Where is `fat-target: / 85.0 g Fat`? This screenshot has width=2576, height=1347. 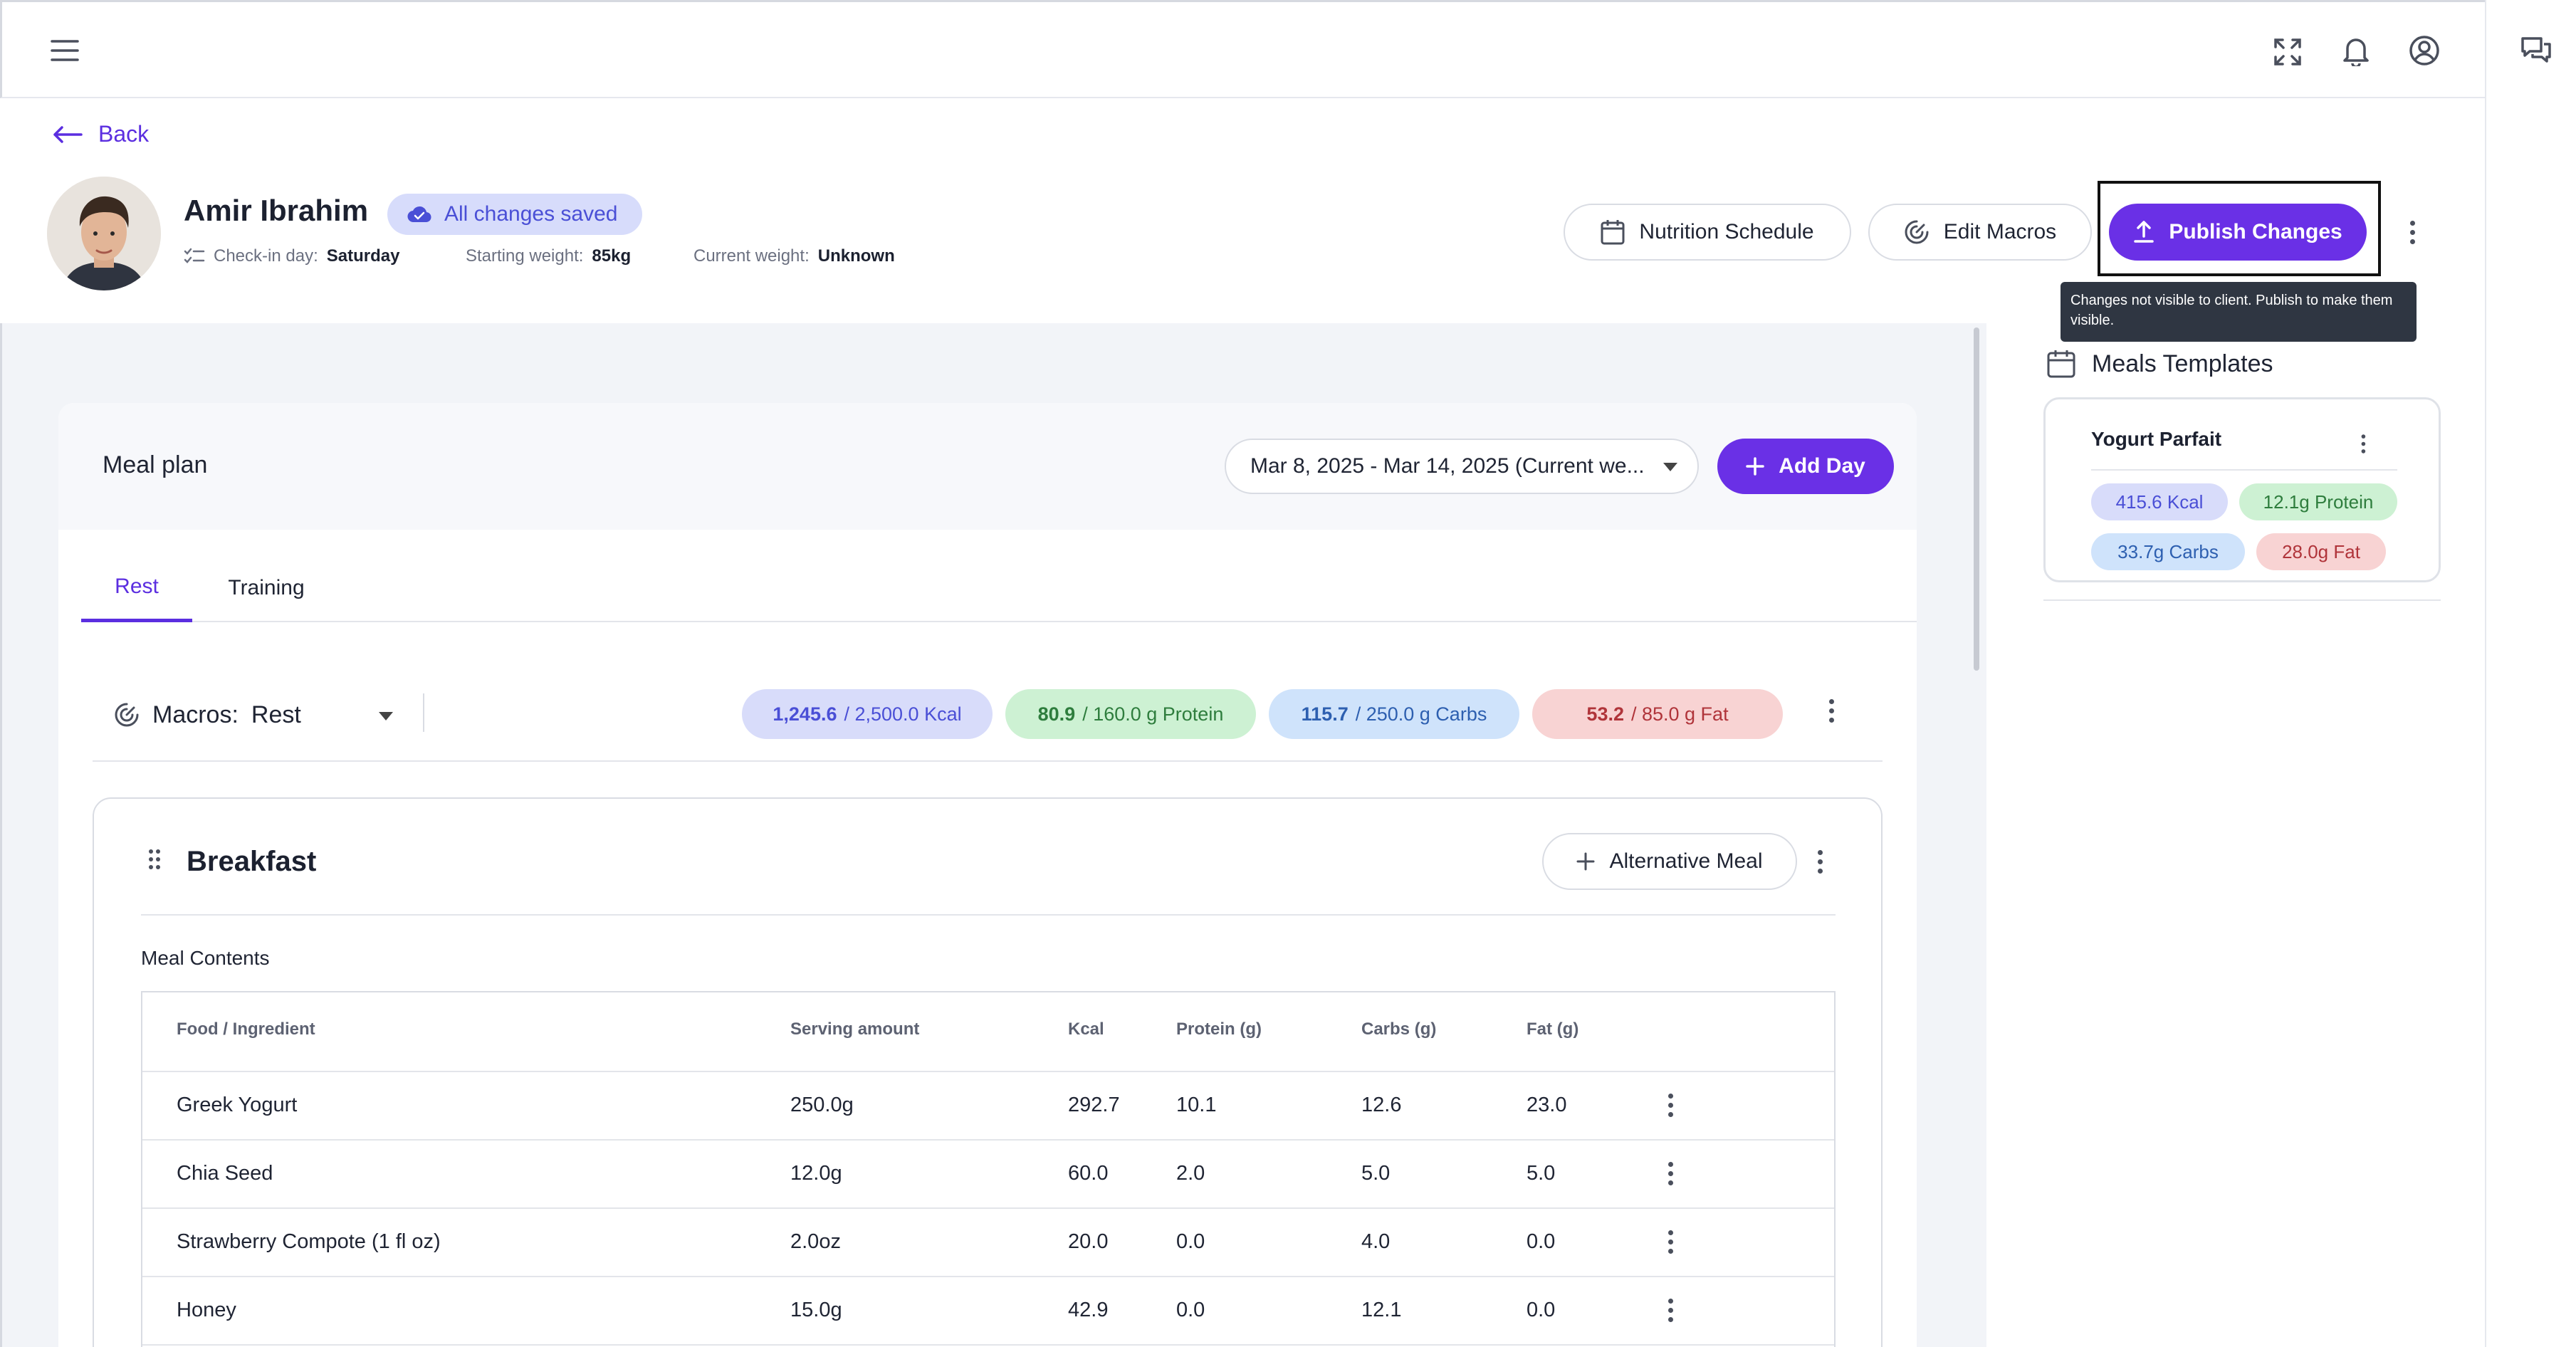
fat-target: / 85.0 g Fat is located at coordinates (1679, 714).